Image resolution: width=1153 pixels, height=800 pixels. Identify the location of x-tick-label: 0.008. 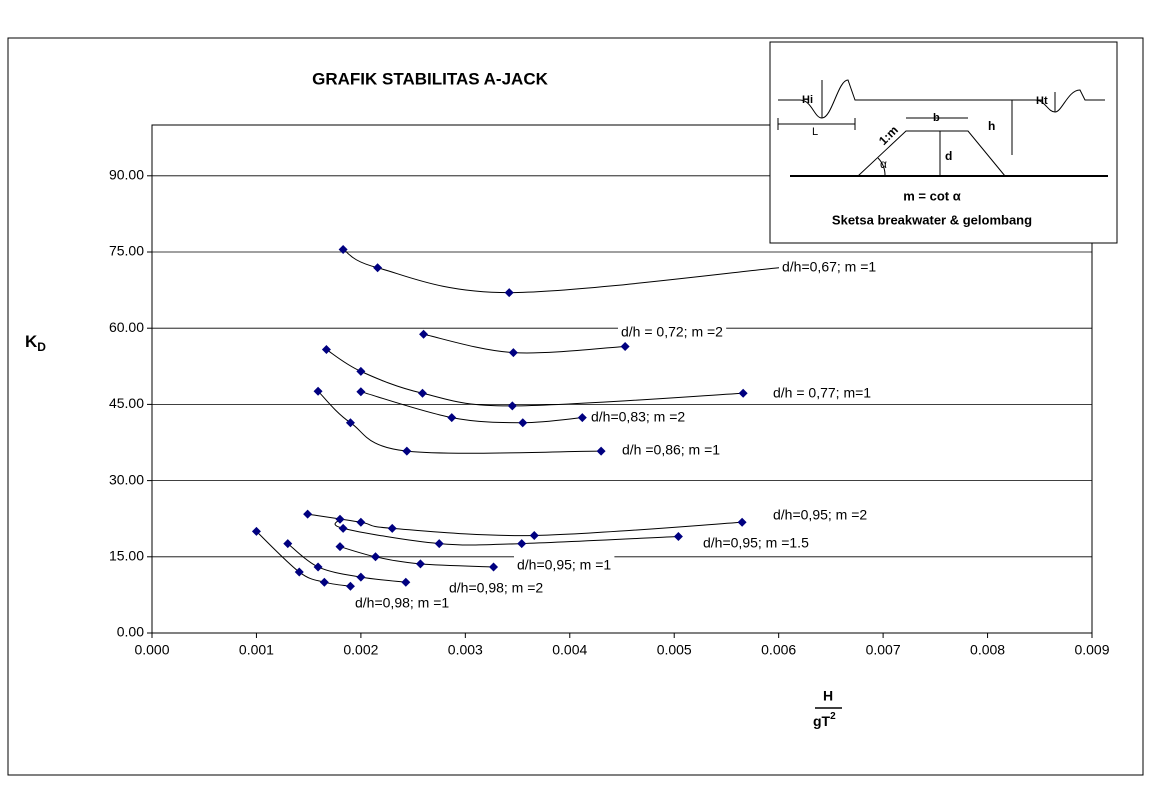
(987, 650).